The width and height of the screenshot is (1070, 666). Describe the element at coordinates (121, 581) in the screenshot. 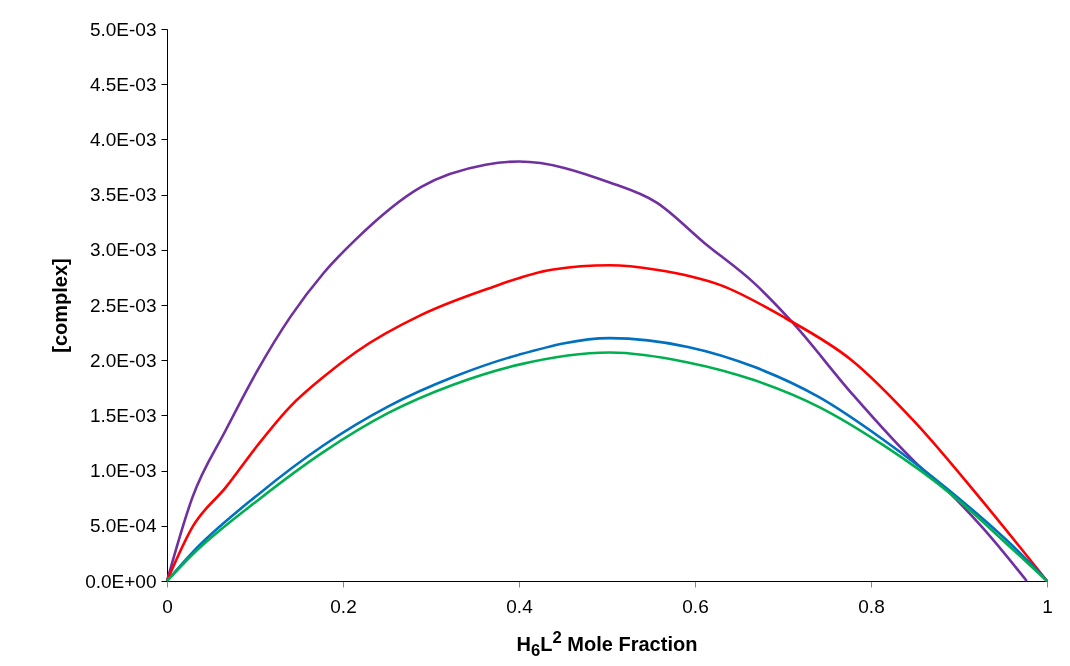

I see `y-tick-label: 0.0E+00` at that location.